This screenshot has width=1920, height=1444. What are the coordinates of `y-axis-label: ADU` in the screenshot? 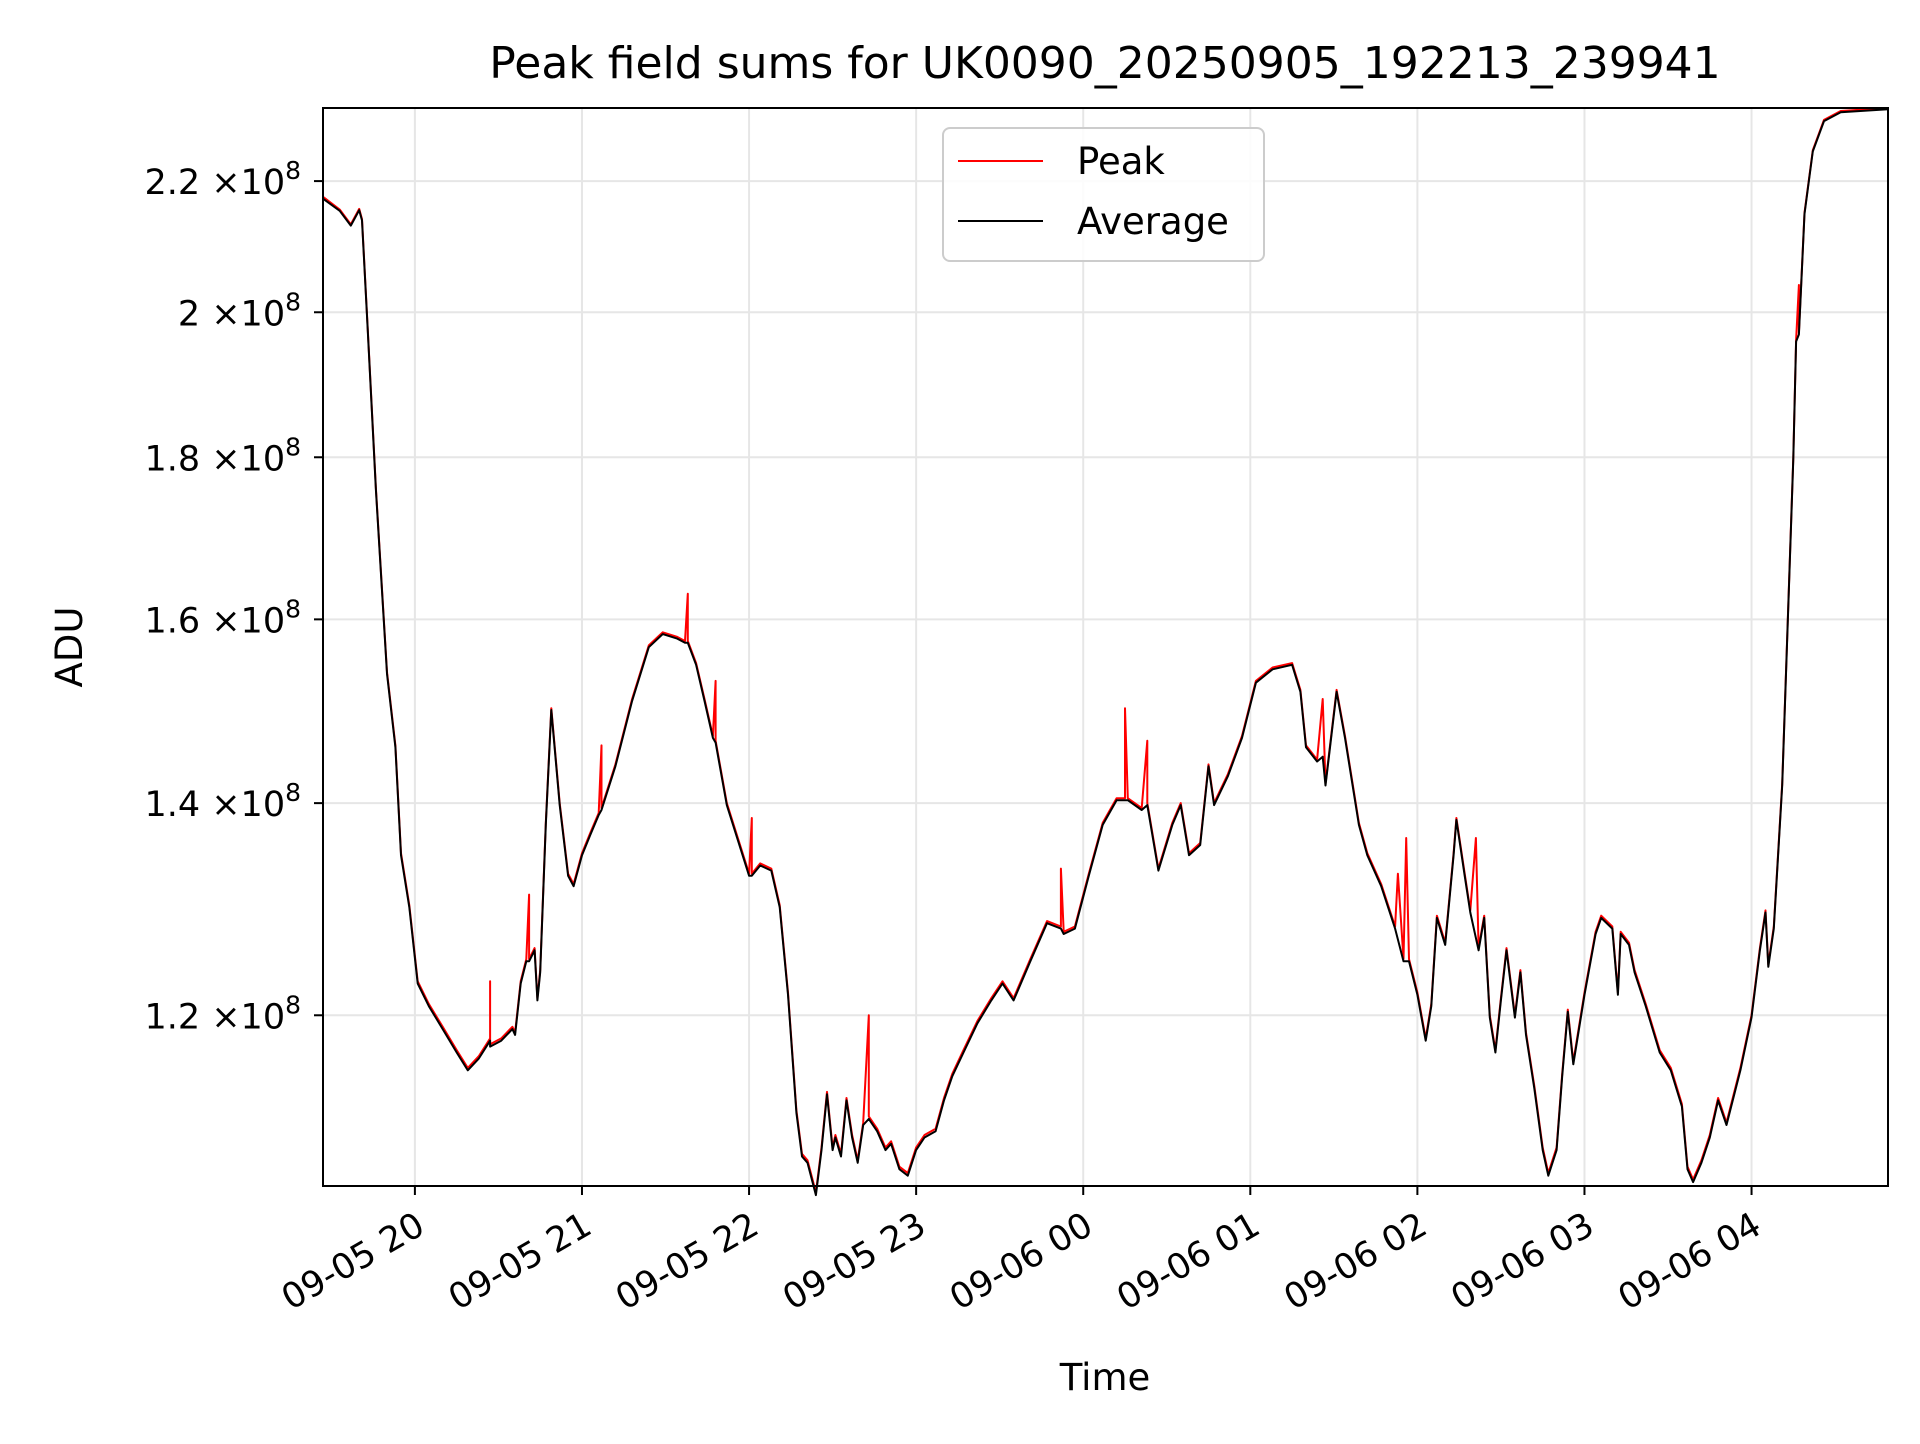 It's located at (69, 647).